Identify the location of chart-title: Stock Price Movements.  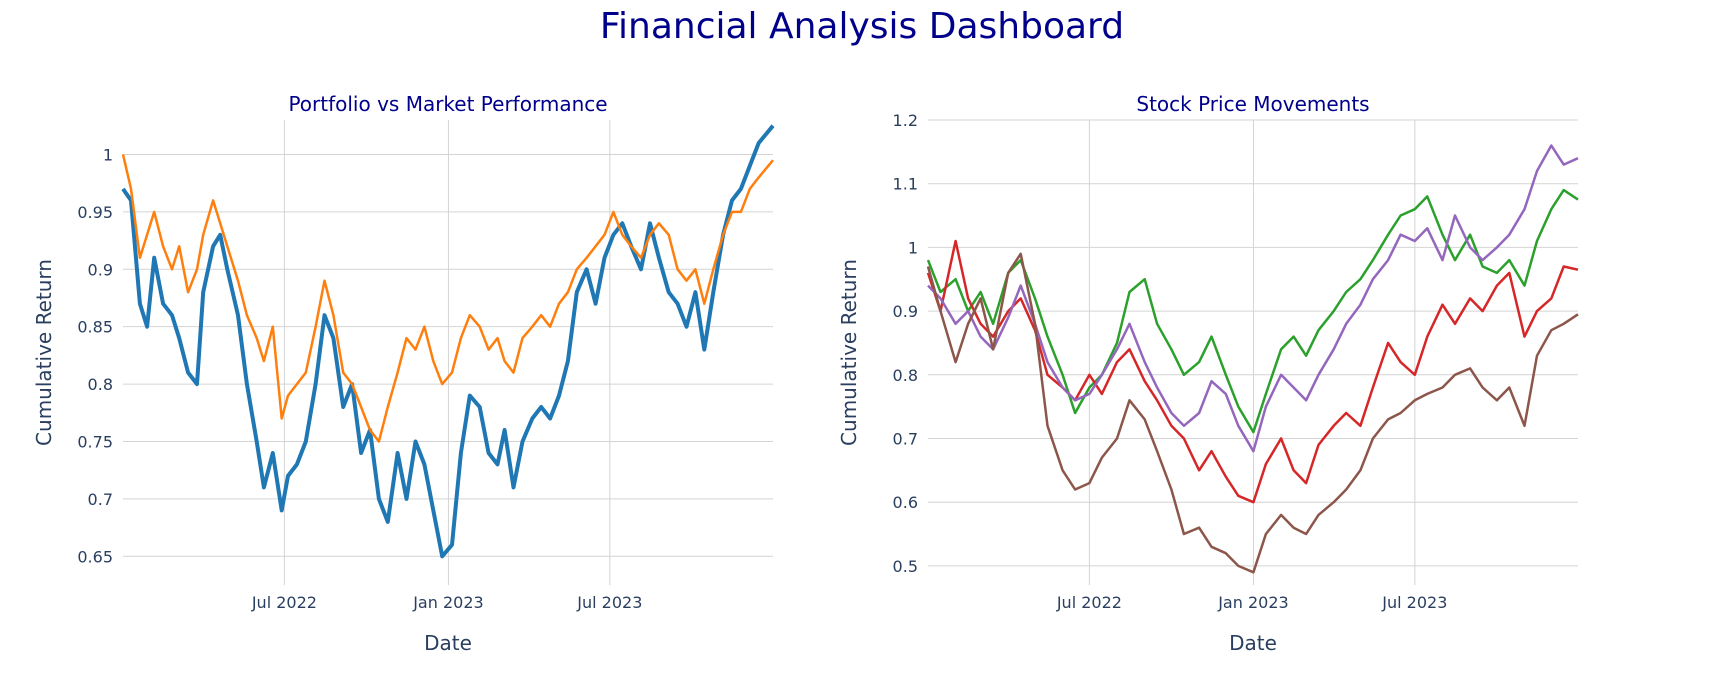
(1252, 104).